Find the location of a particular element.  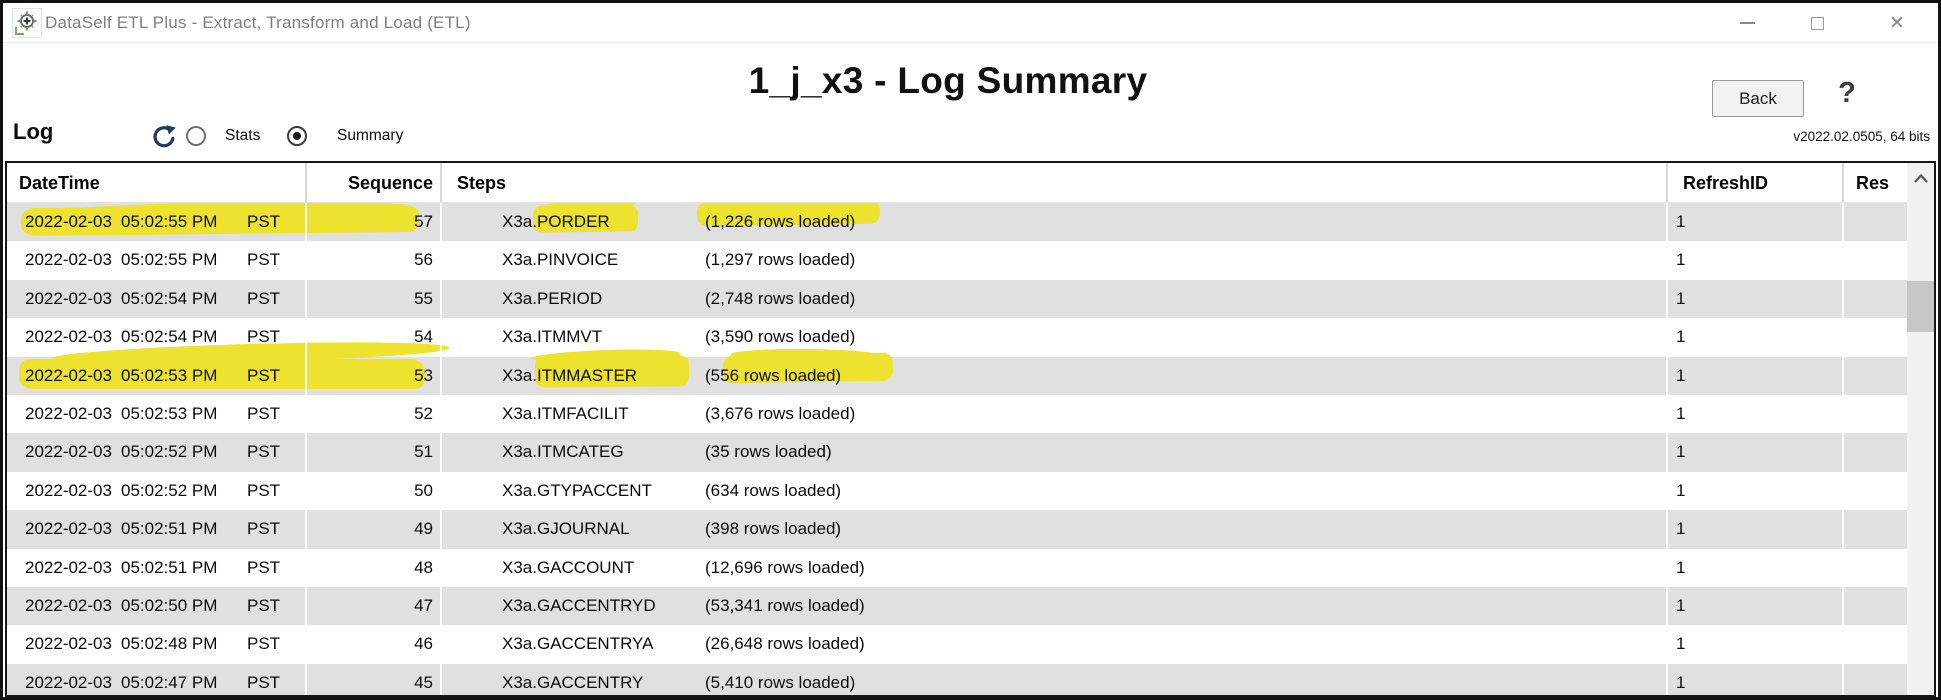

cell-sequence: 55 is located at coordinates (423, 298).